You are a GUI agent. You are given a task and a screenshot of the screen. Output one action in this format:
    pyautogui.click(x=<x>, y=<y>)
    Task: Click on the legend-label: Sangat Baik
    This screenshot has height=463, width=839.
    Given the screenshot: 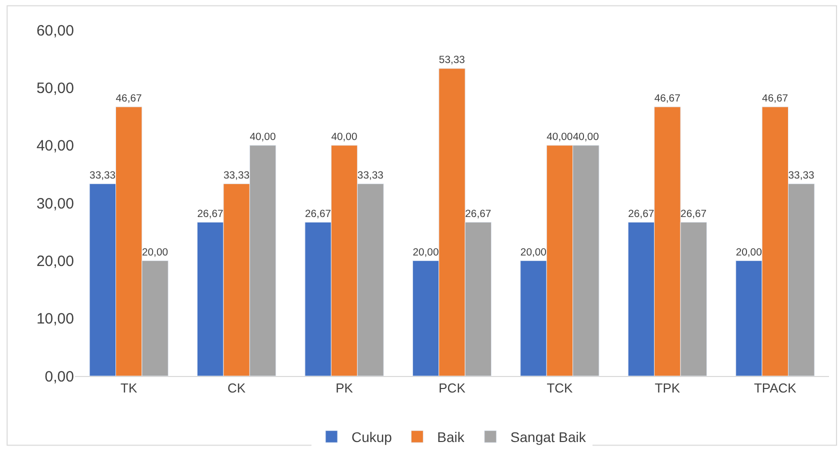 What is the action you would take?
    pyautogui.click(x=548, y=437)
    